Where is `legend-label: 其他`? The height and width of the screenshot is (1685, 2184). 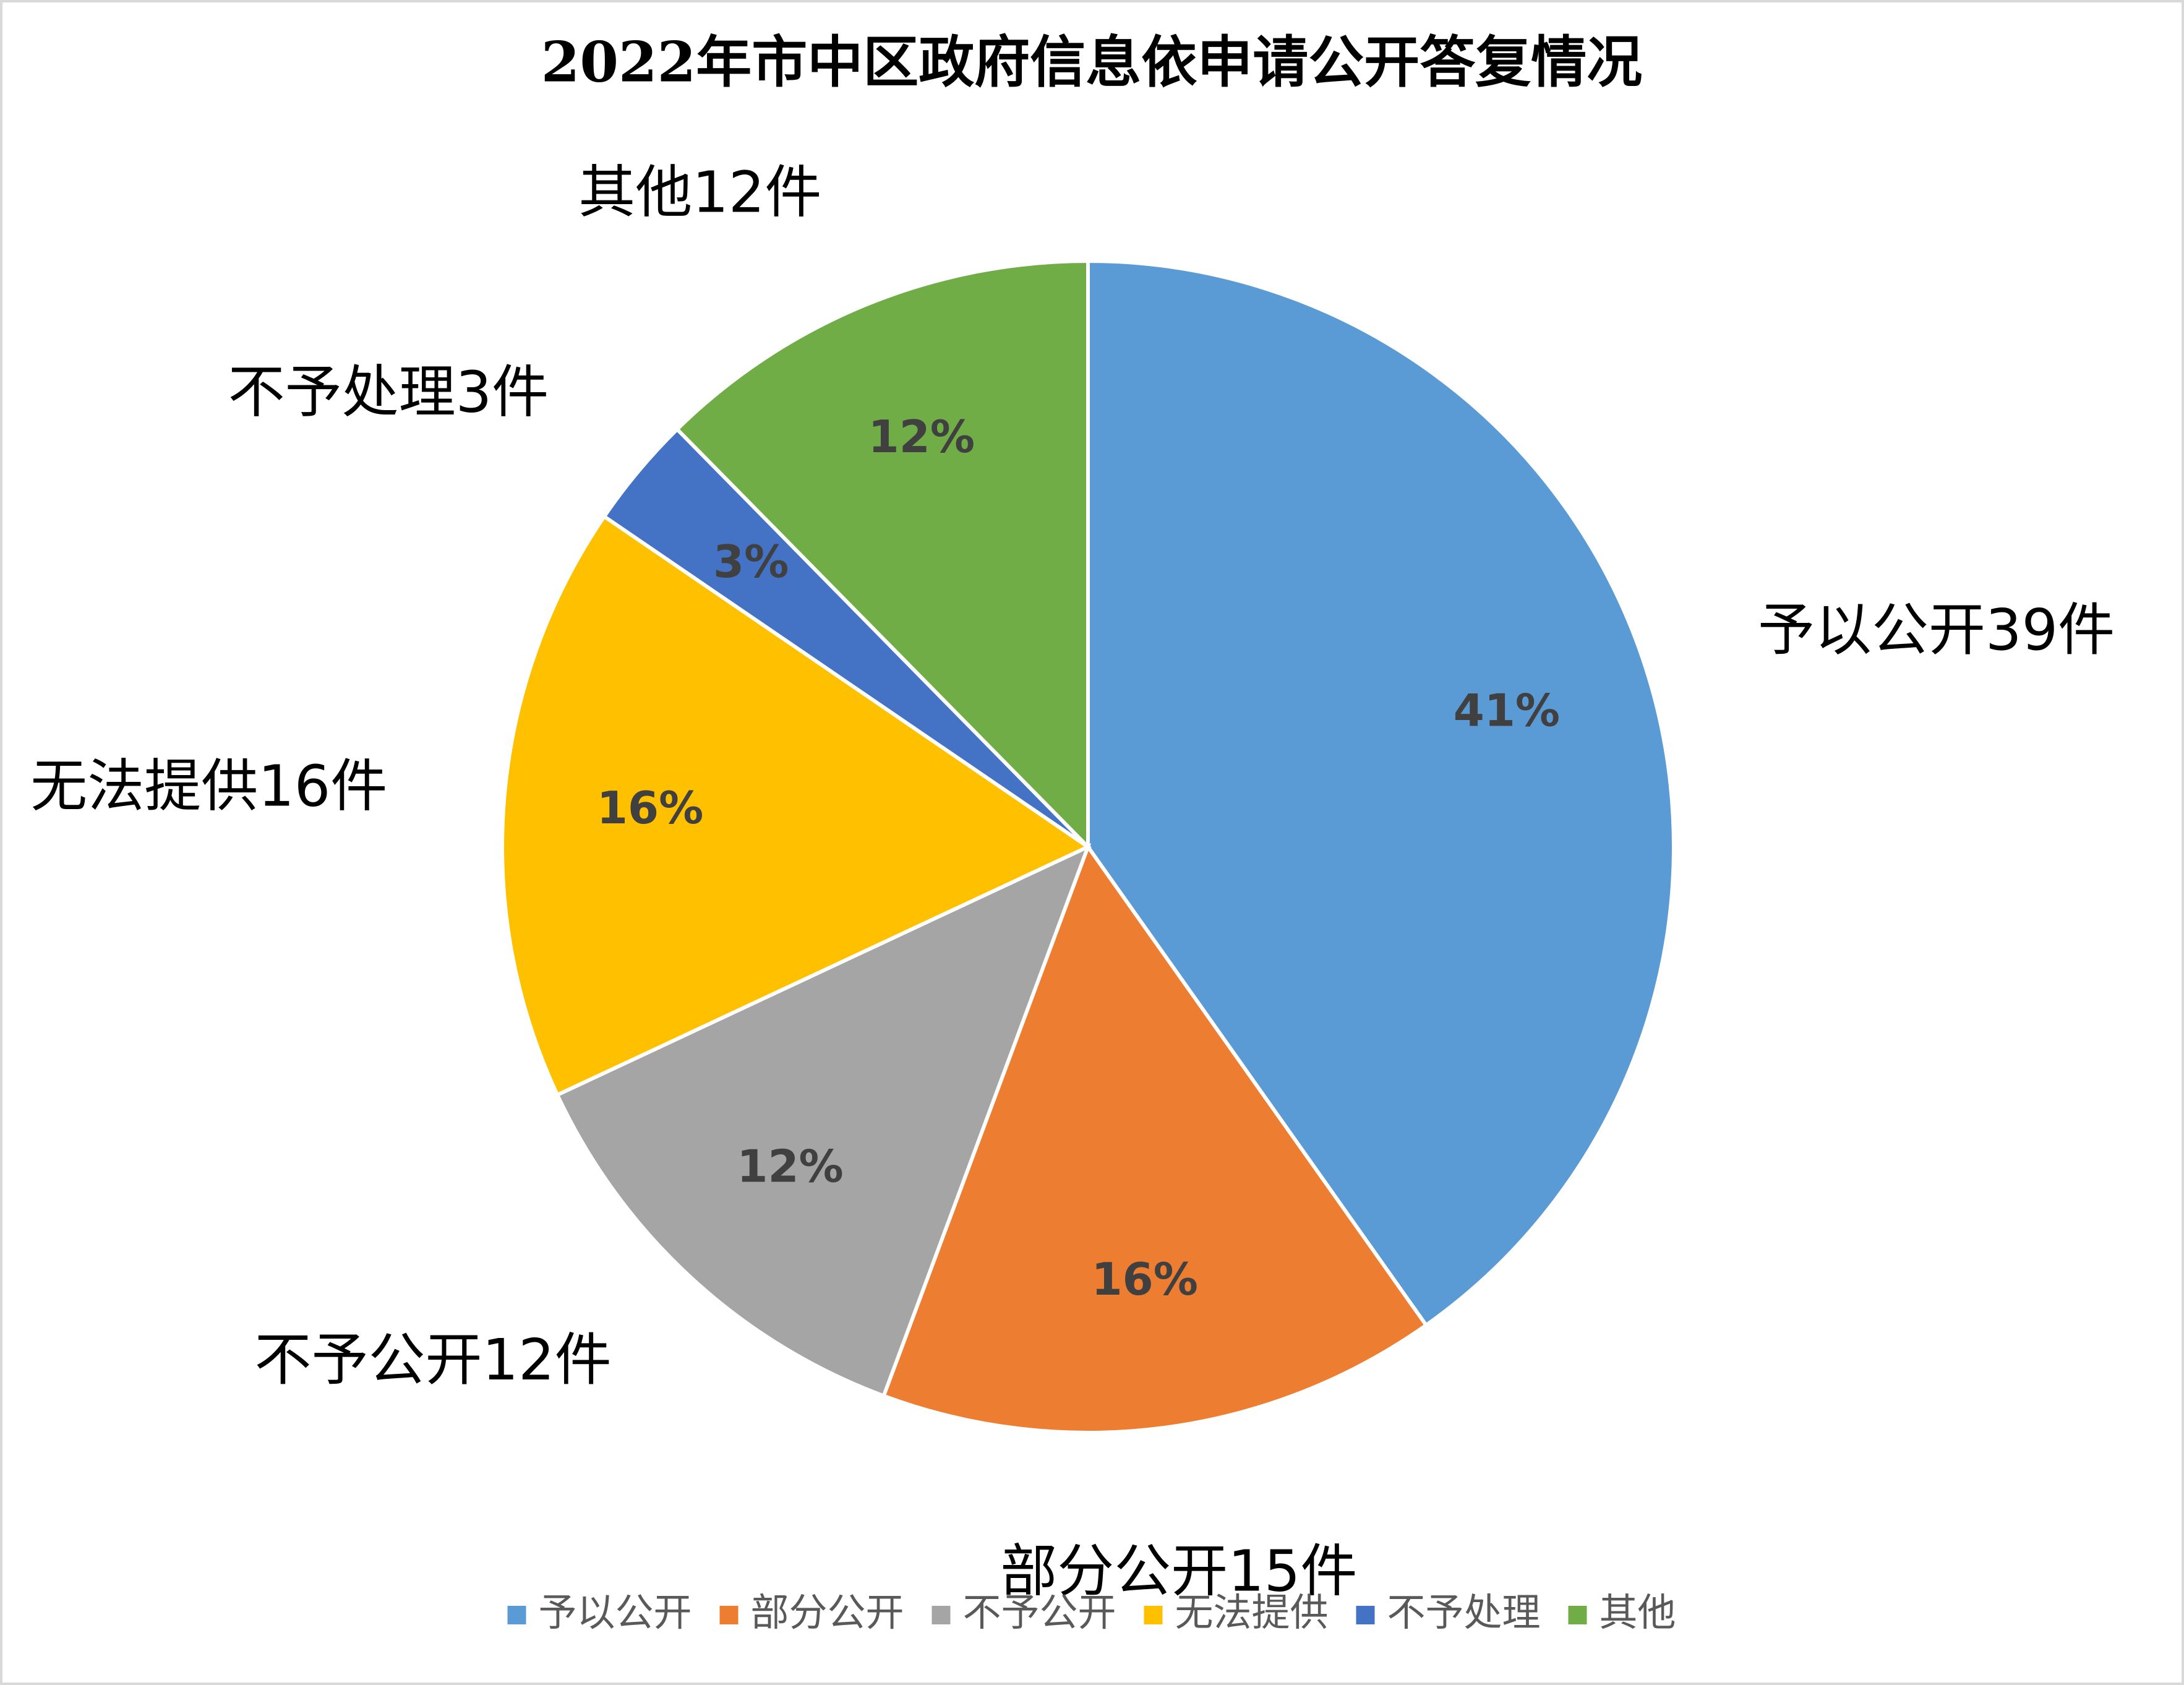
legend-label: 其他 is located at coordinates (1637, 1612).